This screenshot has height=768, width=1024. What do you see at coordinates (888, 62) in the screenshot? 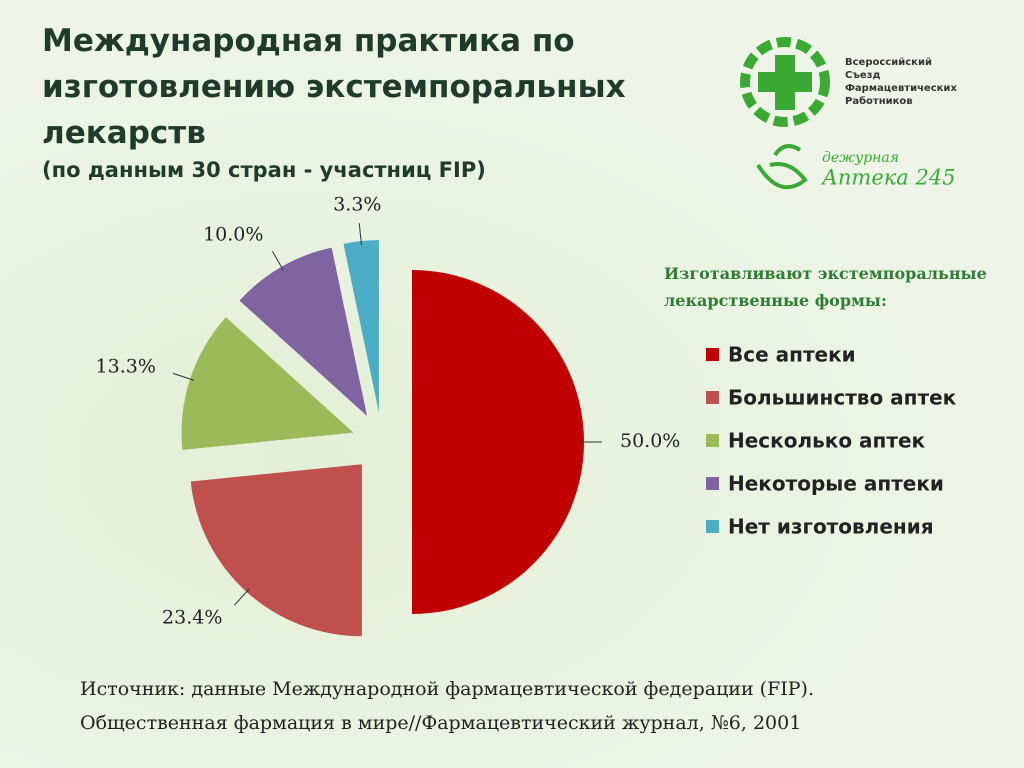
I see `logo-text: Всероссийский` at bounding box center [888, 62].